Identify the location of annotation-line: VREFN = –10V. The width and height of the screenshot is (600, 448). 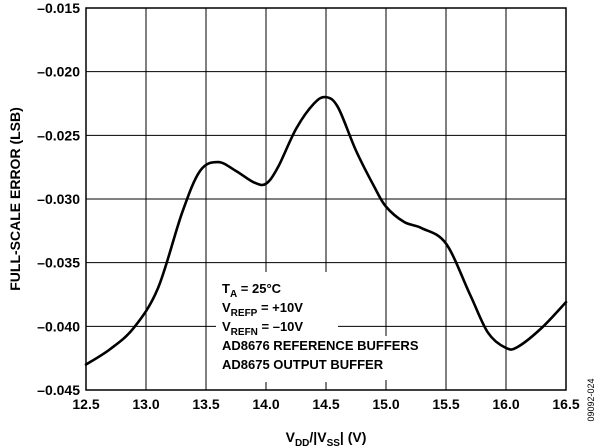
(262, 328).